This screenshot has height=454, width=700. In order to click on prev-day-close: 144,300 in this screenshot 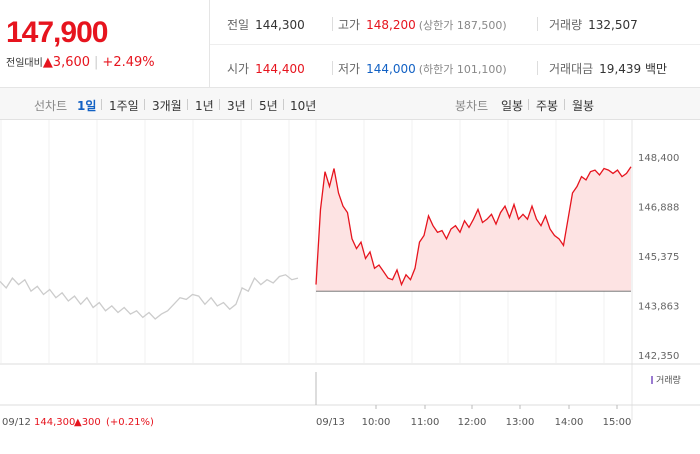, I will do `click(54, 422)`.